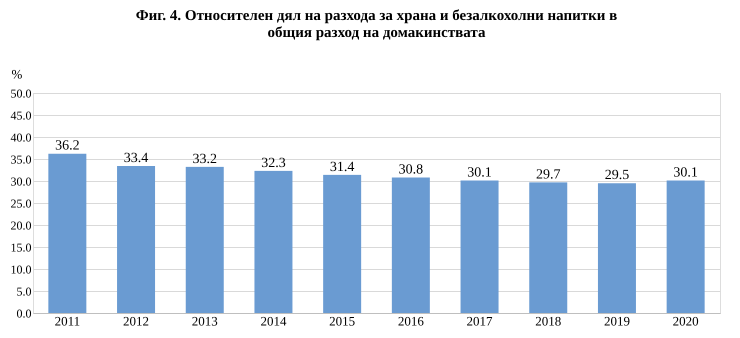  Describe the element at coordinates (617, 321) in the screenshot. I see `x-tick-label: 2019` at that location.